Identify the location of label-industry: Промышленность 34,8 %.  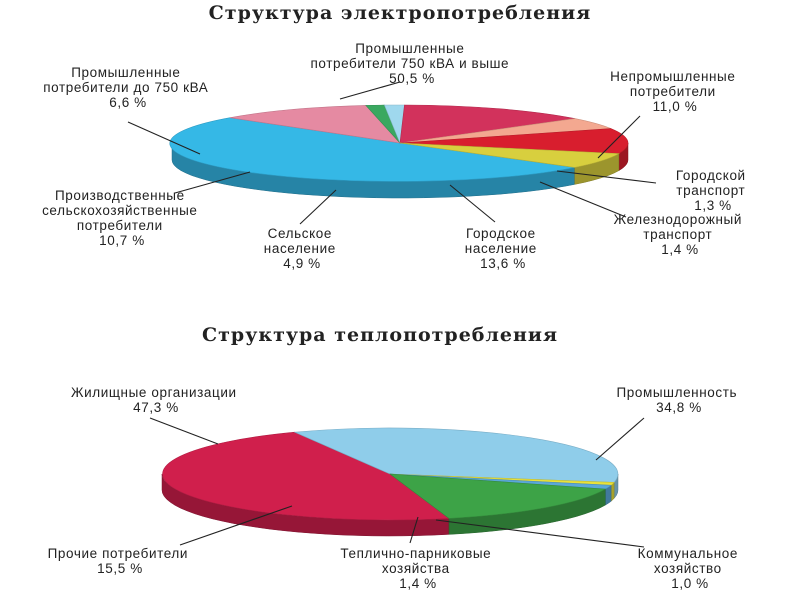
(678, 400).